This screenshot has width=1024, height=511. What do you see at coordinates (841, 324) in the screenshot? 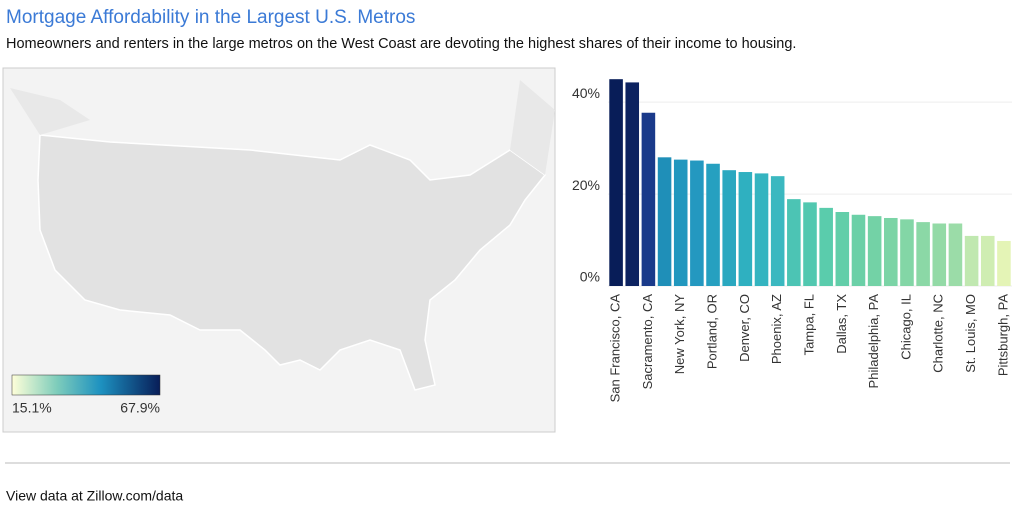
I see `x-tick-label: Dallas, TX` at bounding box center [841, 324].